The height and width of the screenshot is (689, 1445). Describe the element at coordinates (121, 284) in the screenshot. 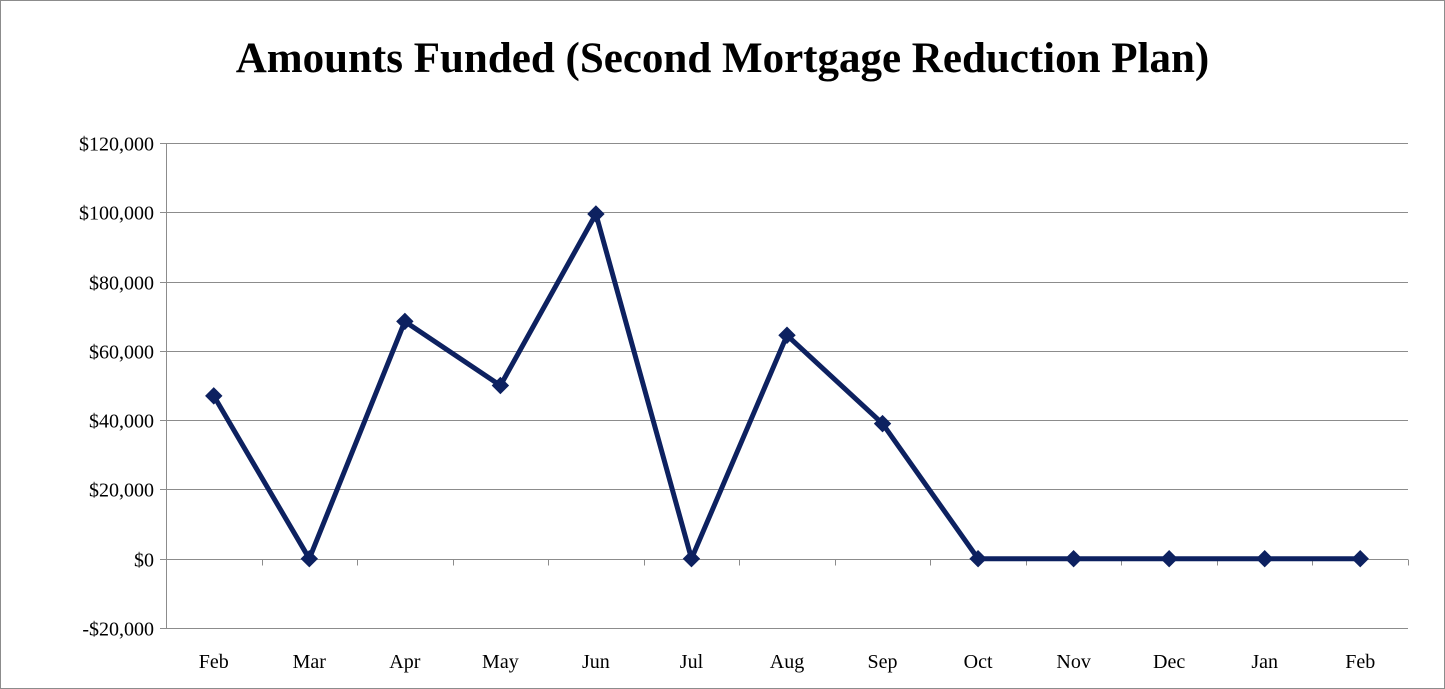

I see `y-tick-label: $80,000` at that location.